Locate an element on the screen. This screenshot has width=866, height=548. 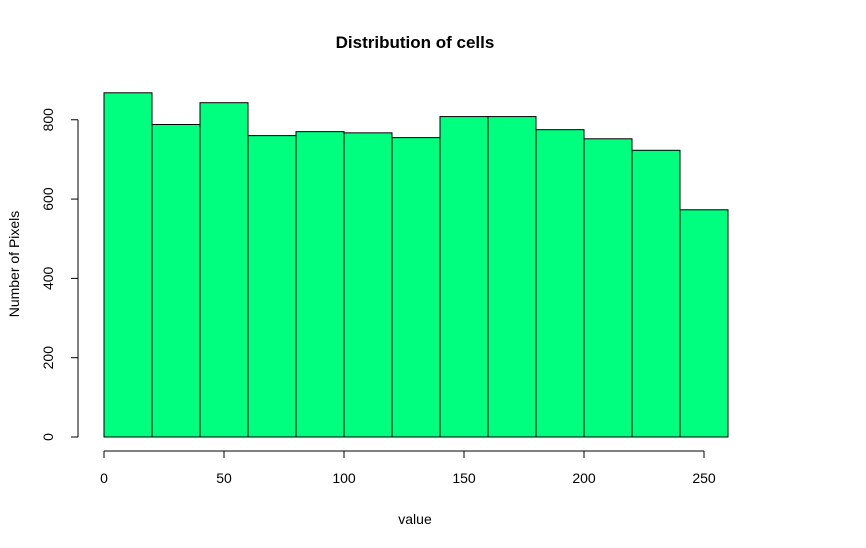
y-tick-label-800: 800 is located at coordinates (48, 120).